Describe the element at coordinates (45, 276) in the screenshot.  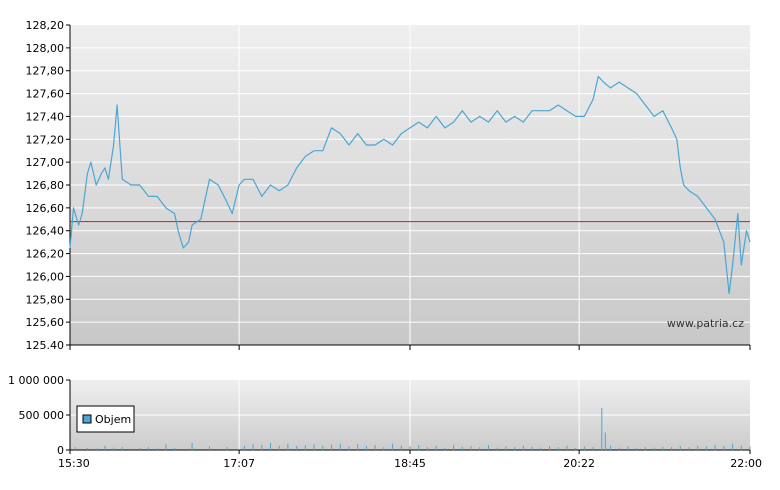
I see `price-y-tick-label: 126,00` at that location.